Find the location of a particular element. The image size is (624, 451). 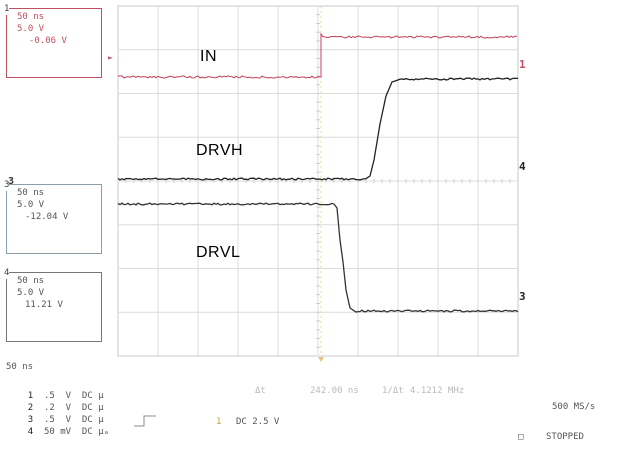

channel-3-settings-box: 3 50 ns 5.0 V -12.04 V is located at coordinates (54, 219).